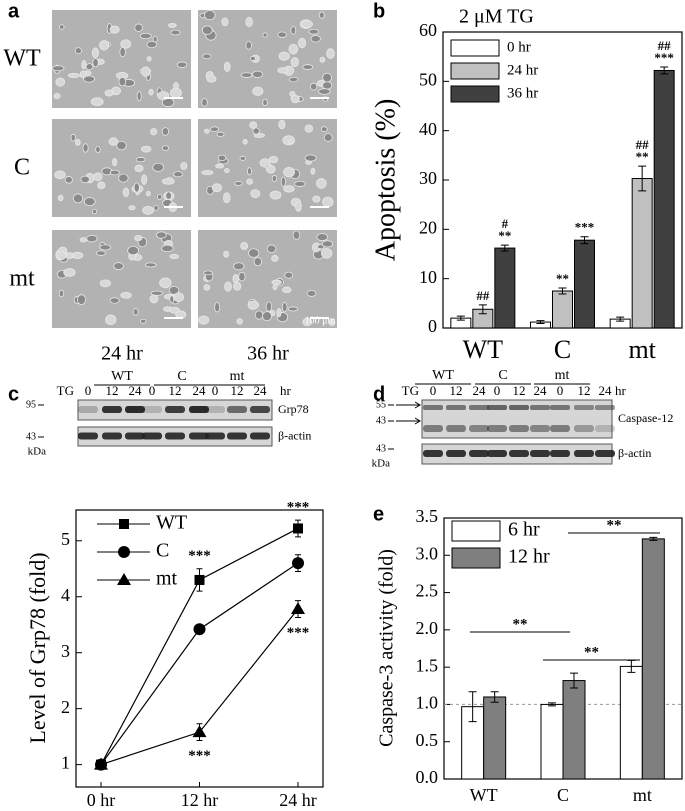 The image size is (685, 811). I want to click on unit-label: hr, so click(621, 390).